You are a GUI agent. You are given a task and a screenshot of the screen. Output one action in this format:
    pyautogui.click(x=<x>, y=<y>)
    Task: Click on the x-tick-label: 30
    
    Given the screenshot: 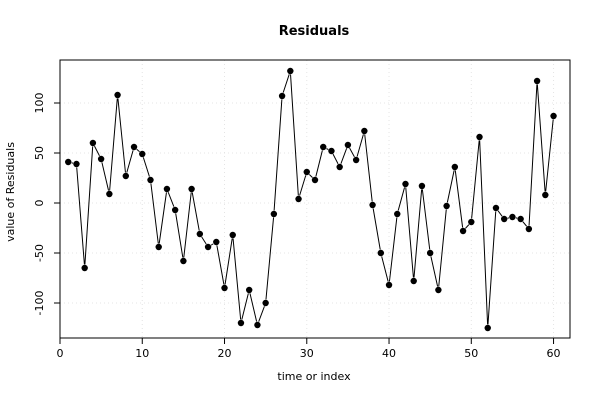 What is the action you would take?
    pyautogui.click(x=307, y=353)
    